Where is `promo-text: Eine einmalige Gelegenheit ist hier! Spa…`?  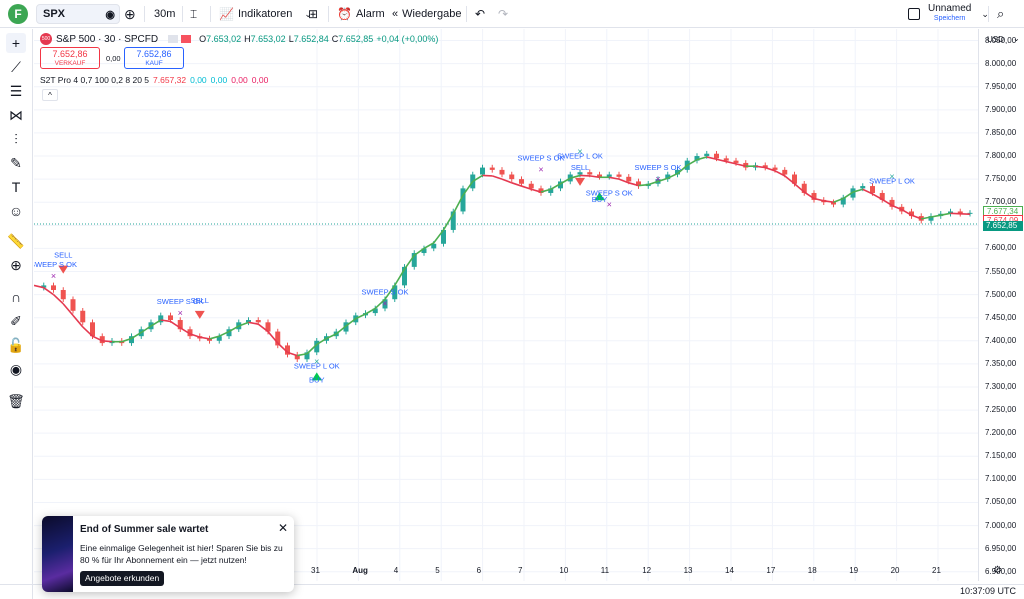 promo-text: Eine einmalige Gelegenheit ist hier! Spa… is located at coordinates (181, 554).